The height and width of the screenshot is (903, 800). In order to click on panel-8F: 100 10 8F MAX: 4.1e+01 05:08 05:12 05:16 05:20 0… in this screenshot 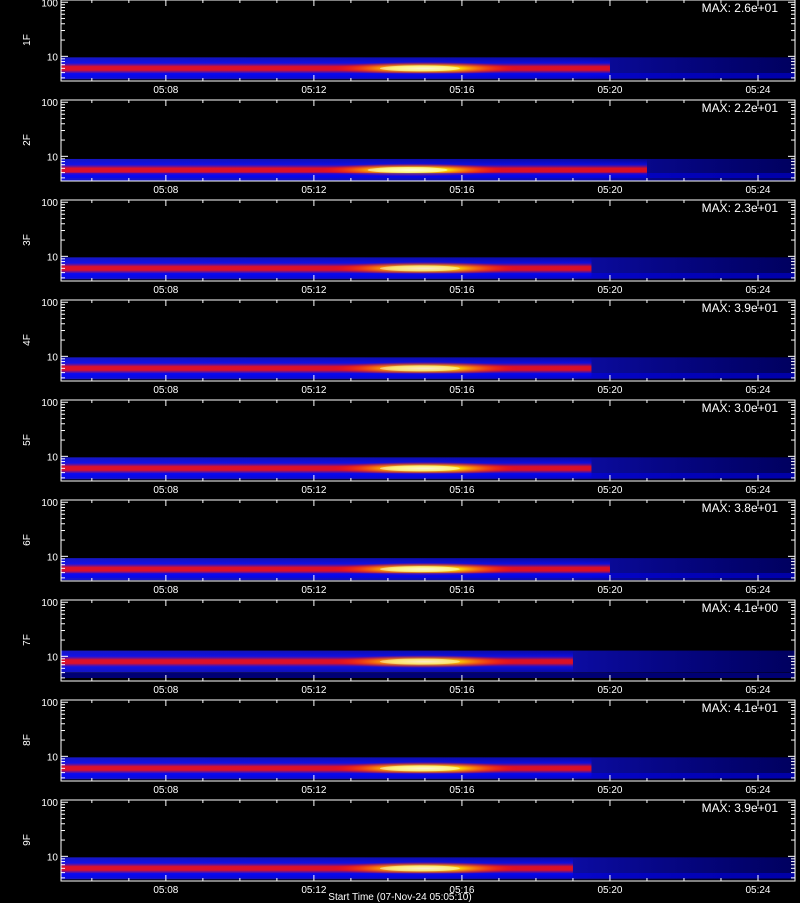, I will do `click(409, 747)`.